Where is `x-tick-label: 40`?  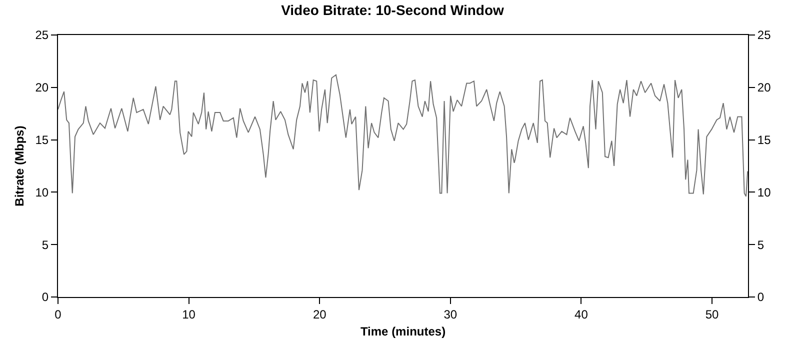
x-tick-label: 40 is located at coordinates (581, 314).